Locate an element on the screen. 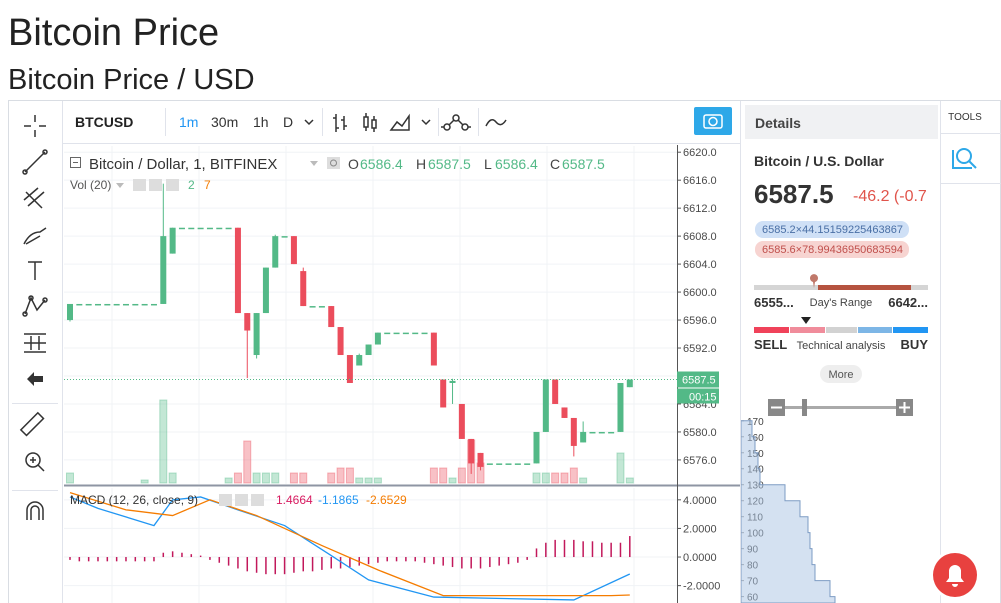 Image resolution: width=1001 pixels, height=603 pixels. brush-tool is located at coordinates (35, 236).